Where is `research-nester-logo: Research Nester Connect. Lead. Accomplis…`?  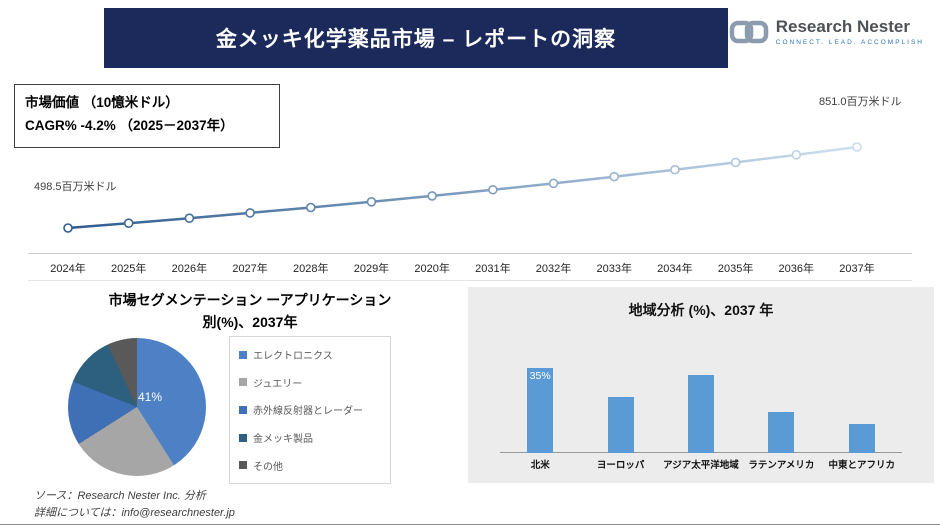 research-nester-logo: Research Nester Connect. Lead. Accomplis… is located at coordinates (826, 31).